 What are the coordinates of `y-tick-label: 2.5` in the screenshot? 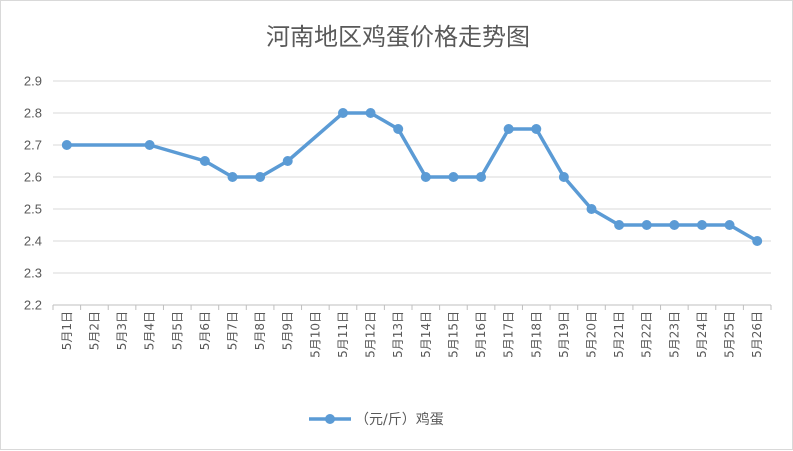 It's located at (33, 209).